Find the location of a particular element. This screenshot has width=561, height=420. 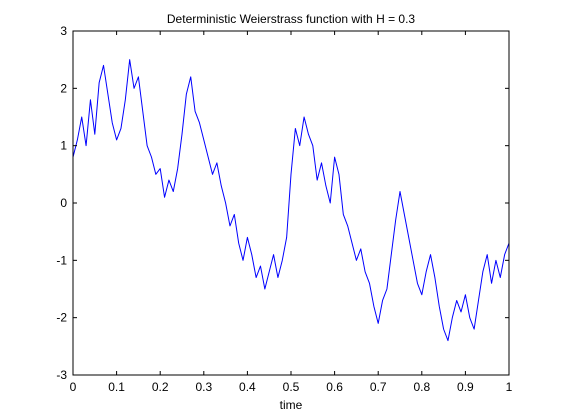

x-tick-label: 0.6 is located at coordinates (334, 387).